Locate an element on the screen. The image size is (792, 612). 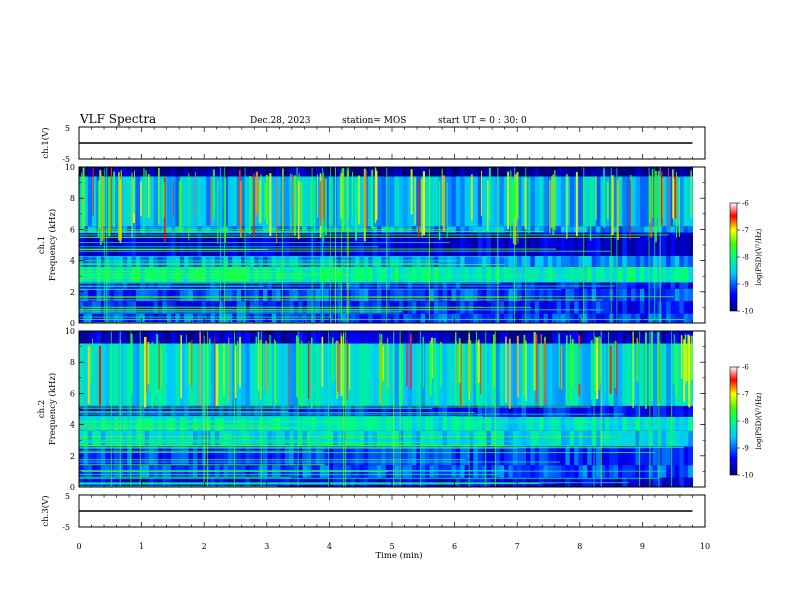
colorbar-ch2-scale is located at coordinates (733, 421).